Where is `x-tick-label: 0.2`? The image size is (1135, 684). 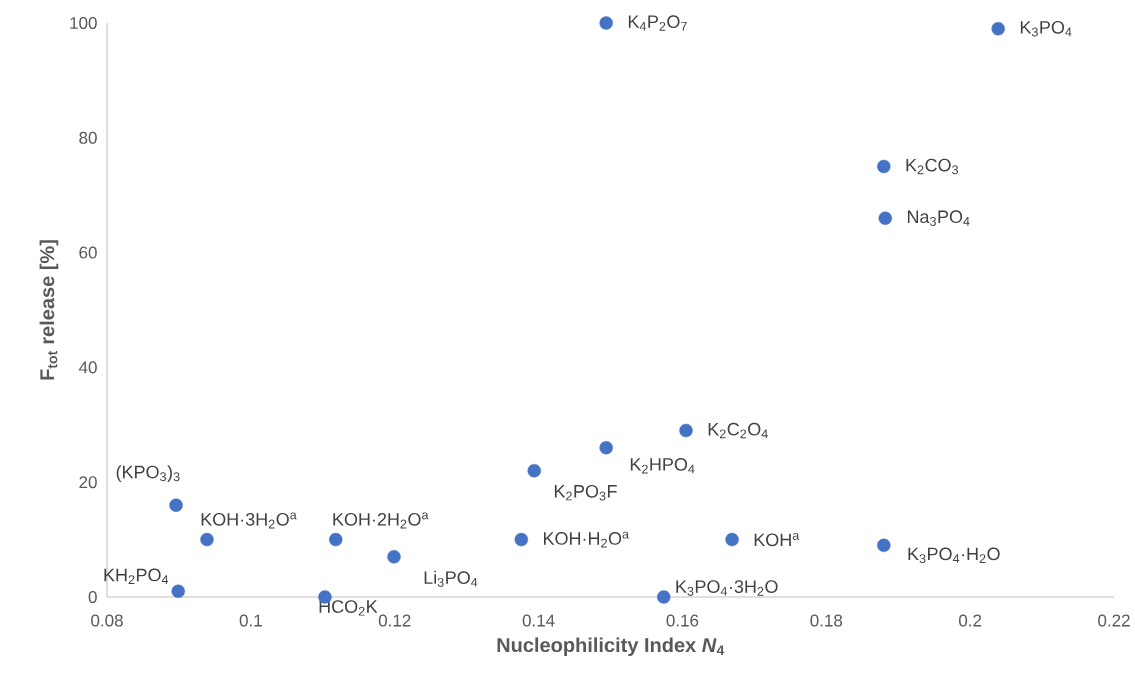 x-tick-label: 0.2 is located at coordinates (970, 620).